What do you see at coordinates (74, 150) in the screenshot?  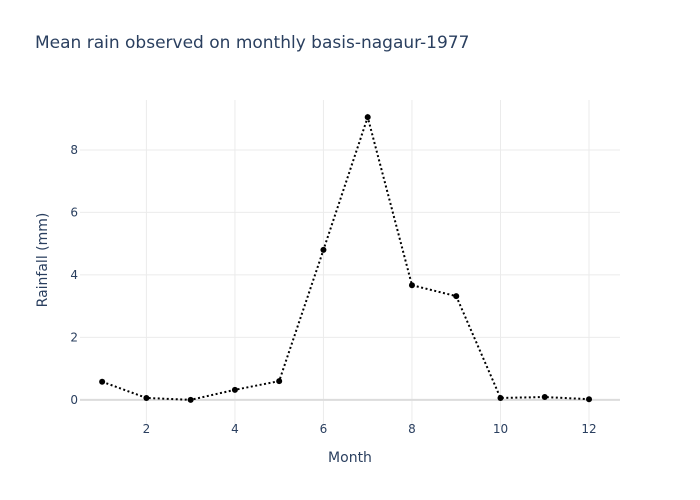 I see `y-tick-label: 8` at bounding box center [74, 150].